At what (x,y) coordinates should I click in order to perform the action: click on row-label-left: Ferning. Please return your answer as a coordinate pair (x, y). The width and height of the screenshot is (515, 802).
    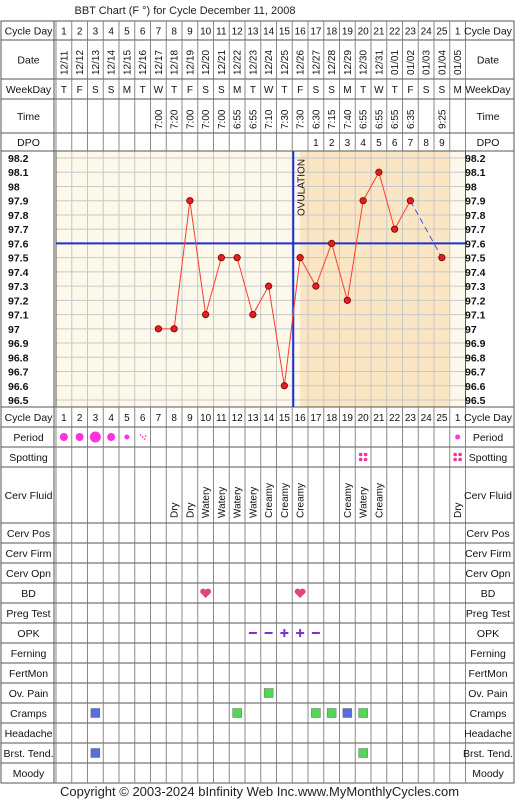
    Looking at the image, I should click on (29, 654).